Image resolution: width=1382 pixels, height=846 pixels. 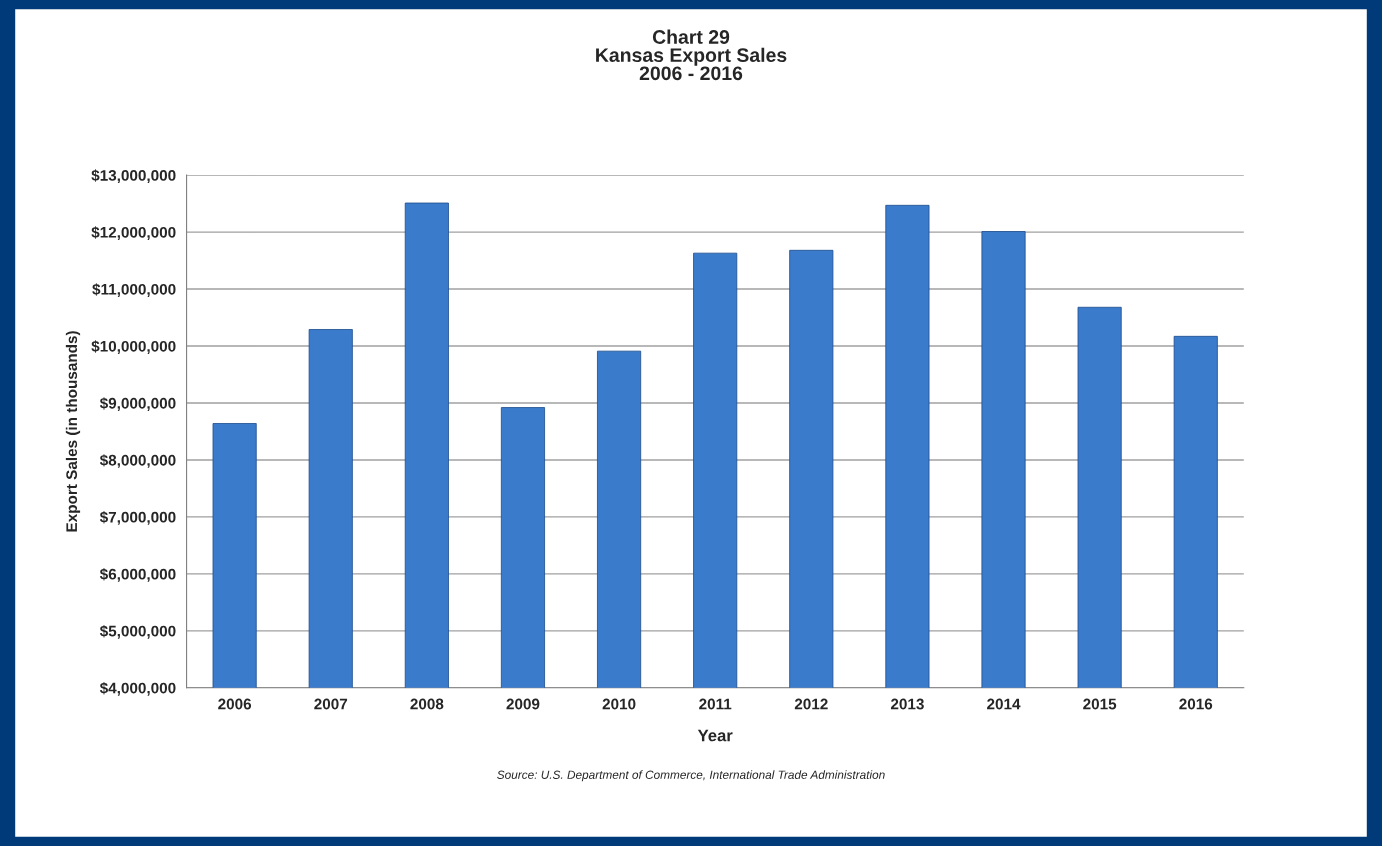 I want to click on source-note: Source: U.S. Department of Commerce, International Trade Administration, so click(x=691, y=776).